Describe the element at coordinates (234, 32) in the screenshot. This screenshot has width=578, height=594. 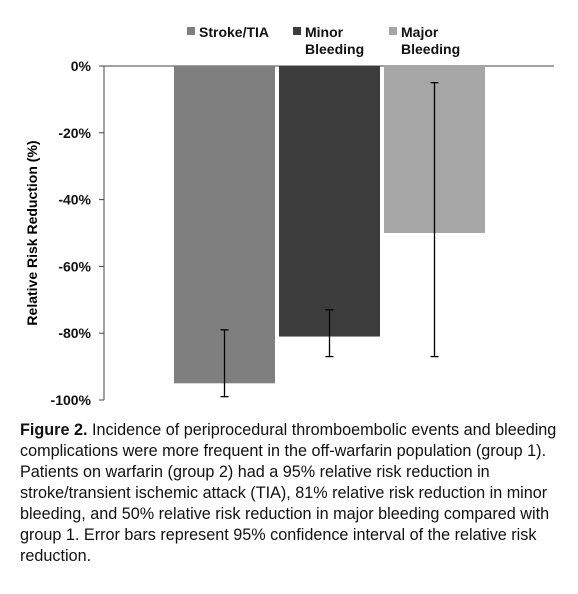
I see `legend-label: Stroke/TIA` at that location.